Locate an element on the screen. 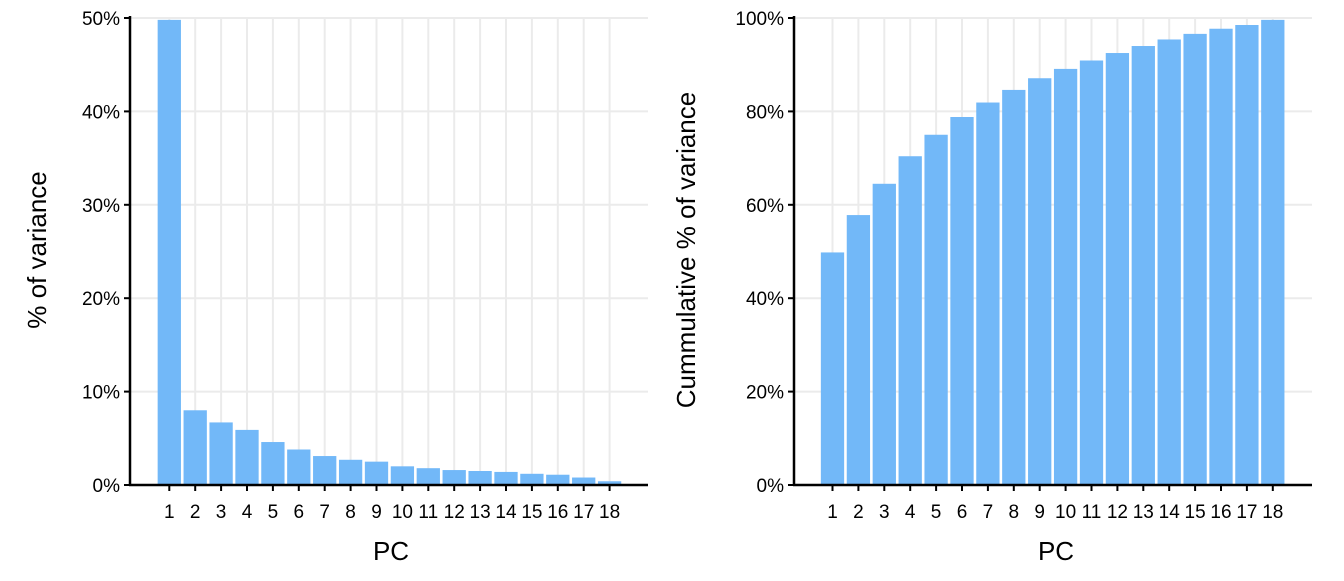 This screenshot has height=581, width=1344. cumulative-y-tick-label: 40% is located at coordinates (765, 299).